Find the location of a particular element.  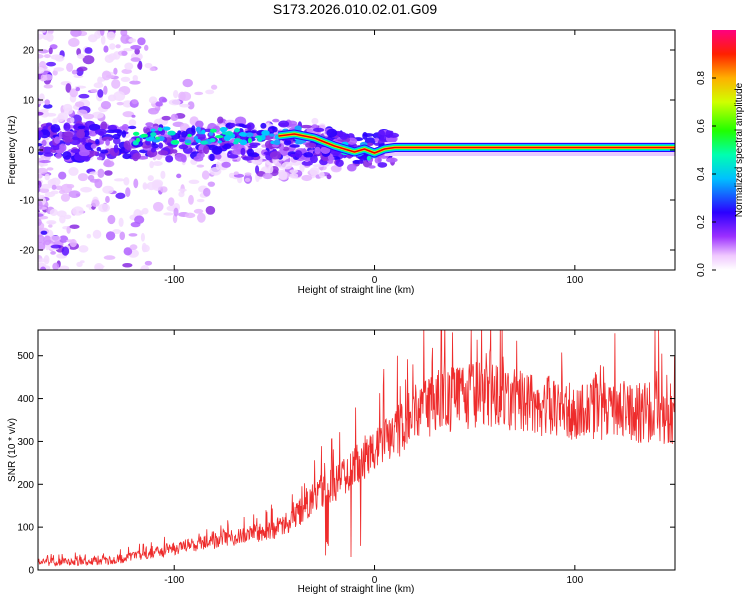

y-tick-label: 20 is located at coordinates (29, 51).